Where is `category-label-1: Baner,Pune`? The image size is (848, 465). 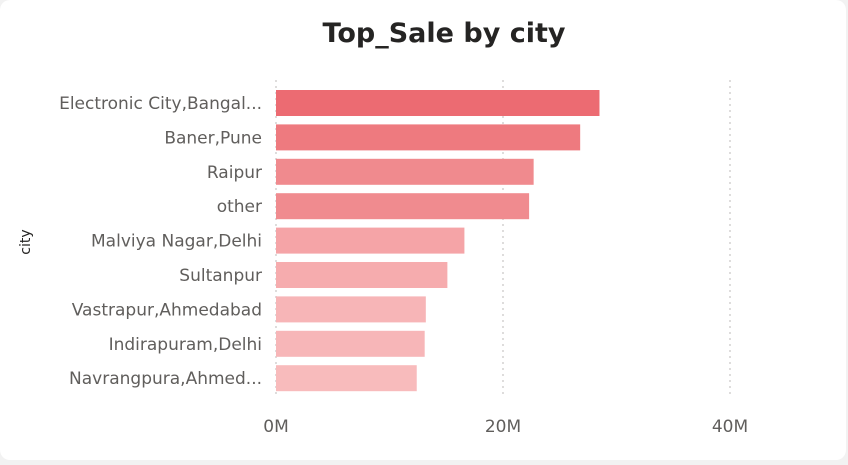 category-label-1: Baner,Pune is located at coordinates (213, 138).